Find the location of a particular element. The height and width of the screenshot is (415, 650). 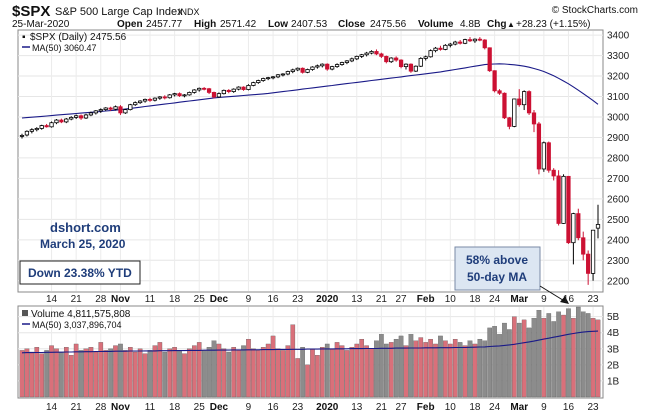

open-value: 2457.77 is located at coordinates (164, 24).